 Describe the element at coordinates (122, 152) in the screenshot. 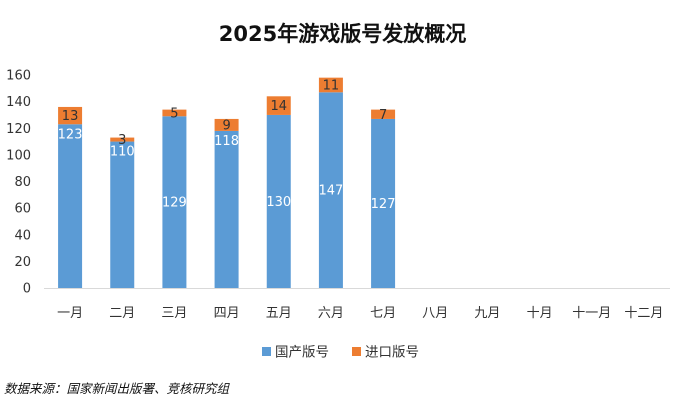

I see `data-label-domestic: 110` at that location.